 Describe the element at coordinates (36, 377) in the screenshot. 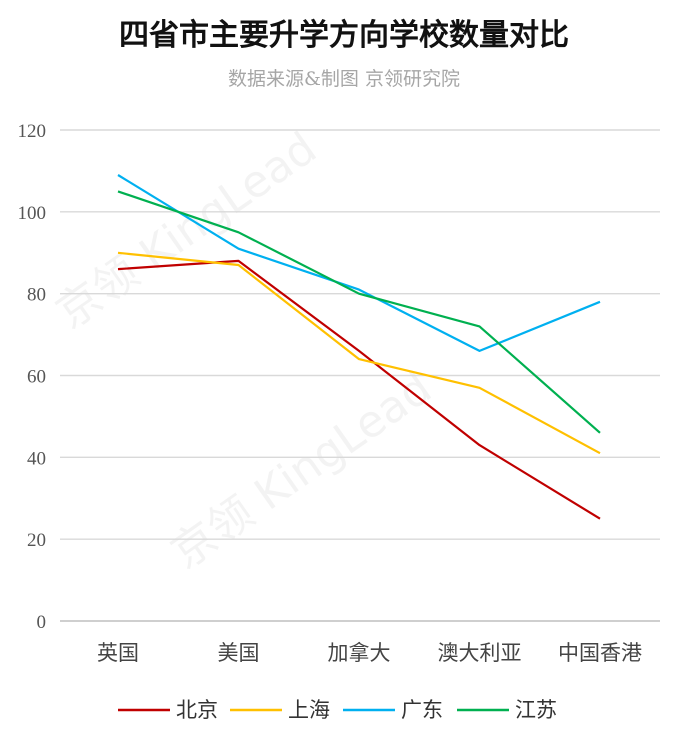

I see `y-tick-label: 60` at that location.